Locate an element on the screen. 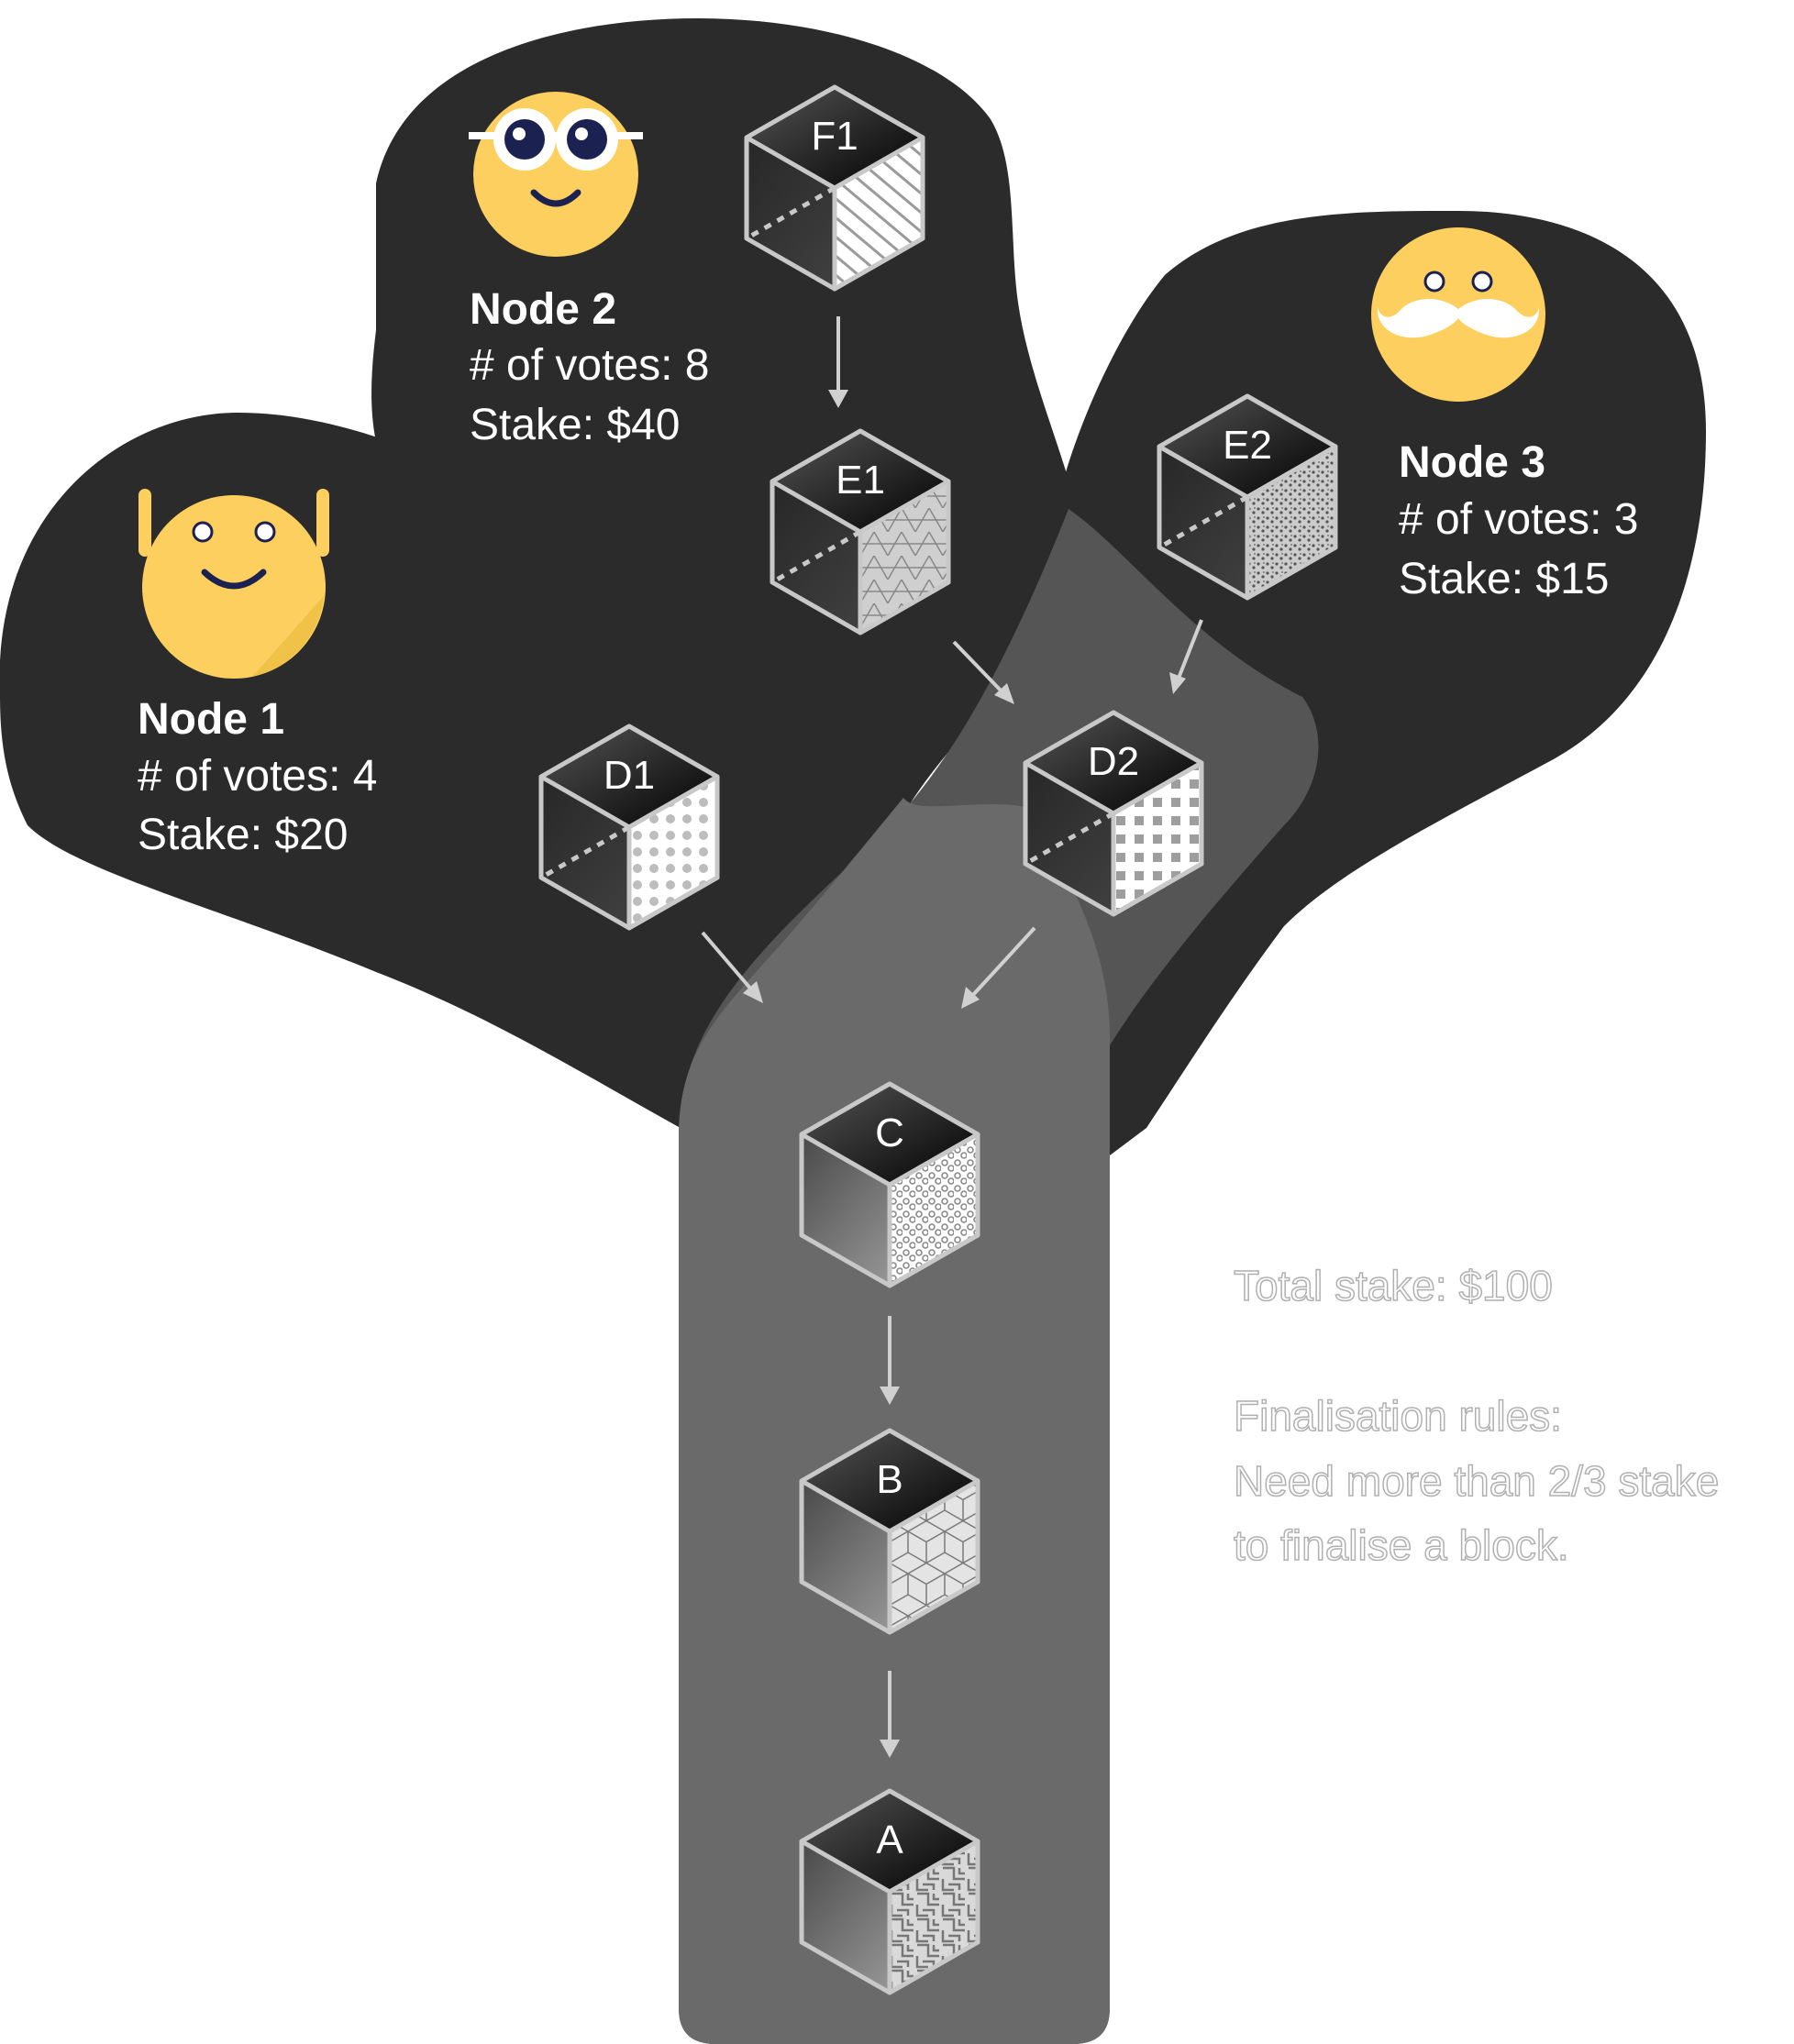  node-title: Node 3 is located at coordinates (1472, 463).